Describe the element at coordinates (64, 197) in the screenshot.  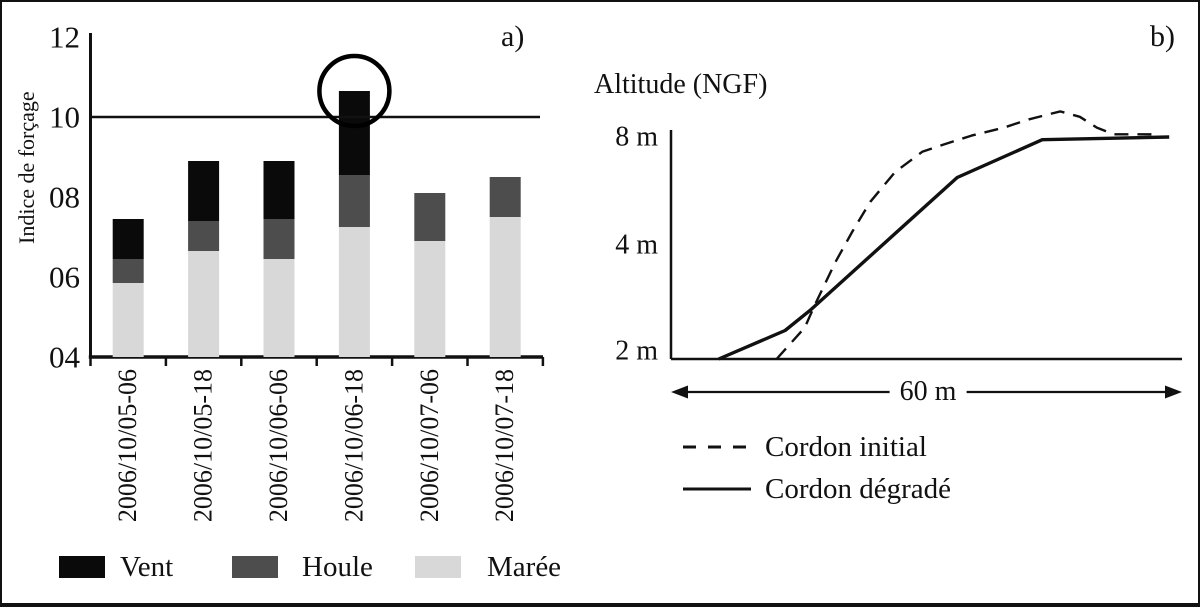
I see `y-tick-label-a: 08` at that location.